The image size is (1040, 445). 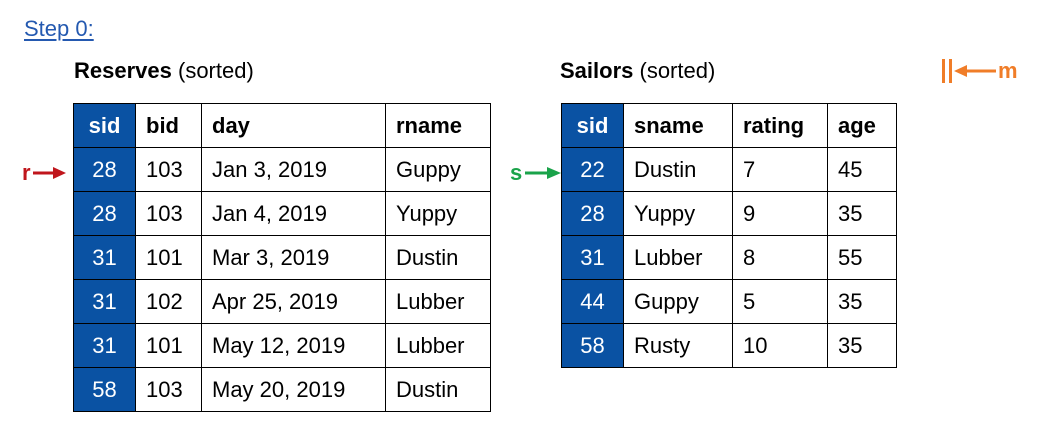 What do you see at coordinates (678, 345) in the screenshot?
I see `sailors-cell-sname: Rusty` at bounding box center [678, 345].